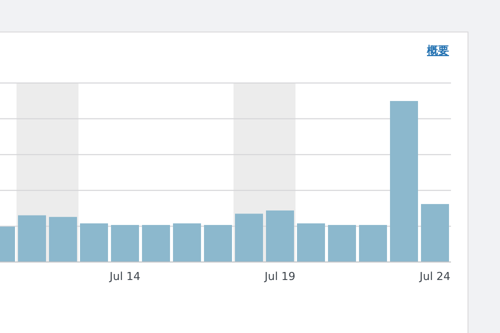 This screenshot has width=500, height=333. I want to click on x-tick-label: Jul 24, so click(434, 276).